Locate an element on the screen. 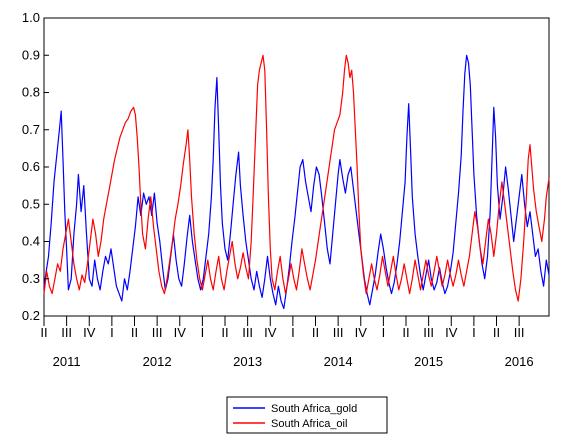 The width and height of the screenshot is (573, 442). y-tick-label: 0.6 is located at coordinates (31, 166).